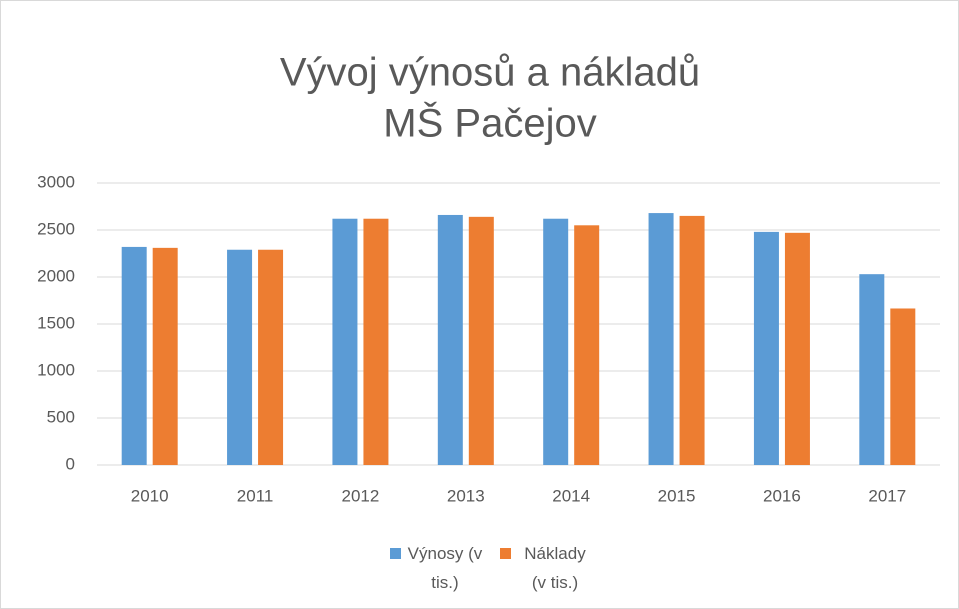 The height and width of the screenshot is (609, 959). I want to click on y-tick-label: 1500, so click(56, 322).